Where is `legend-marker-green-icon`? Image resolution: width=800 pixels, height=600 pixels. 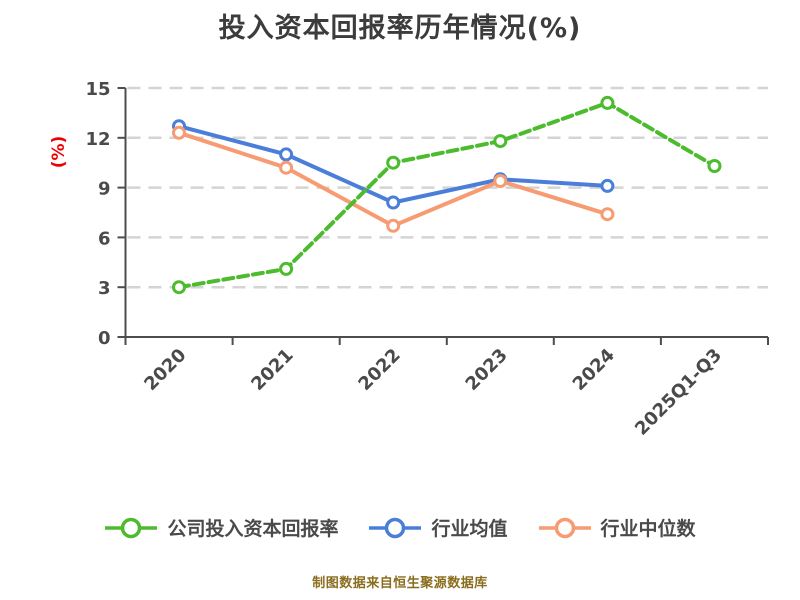
legend-marker-green-icon is located at coordinates (131, 527).